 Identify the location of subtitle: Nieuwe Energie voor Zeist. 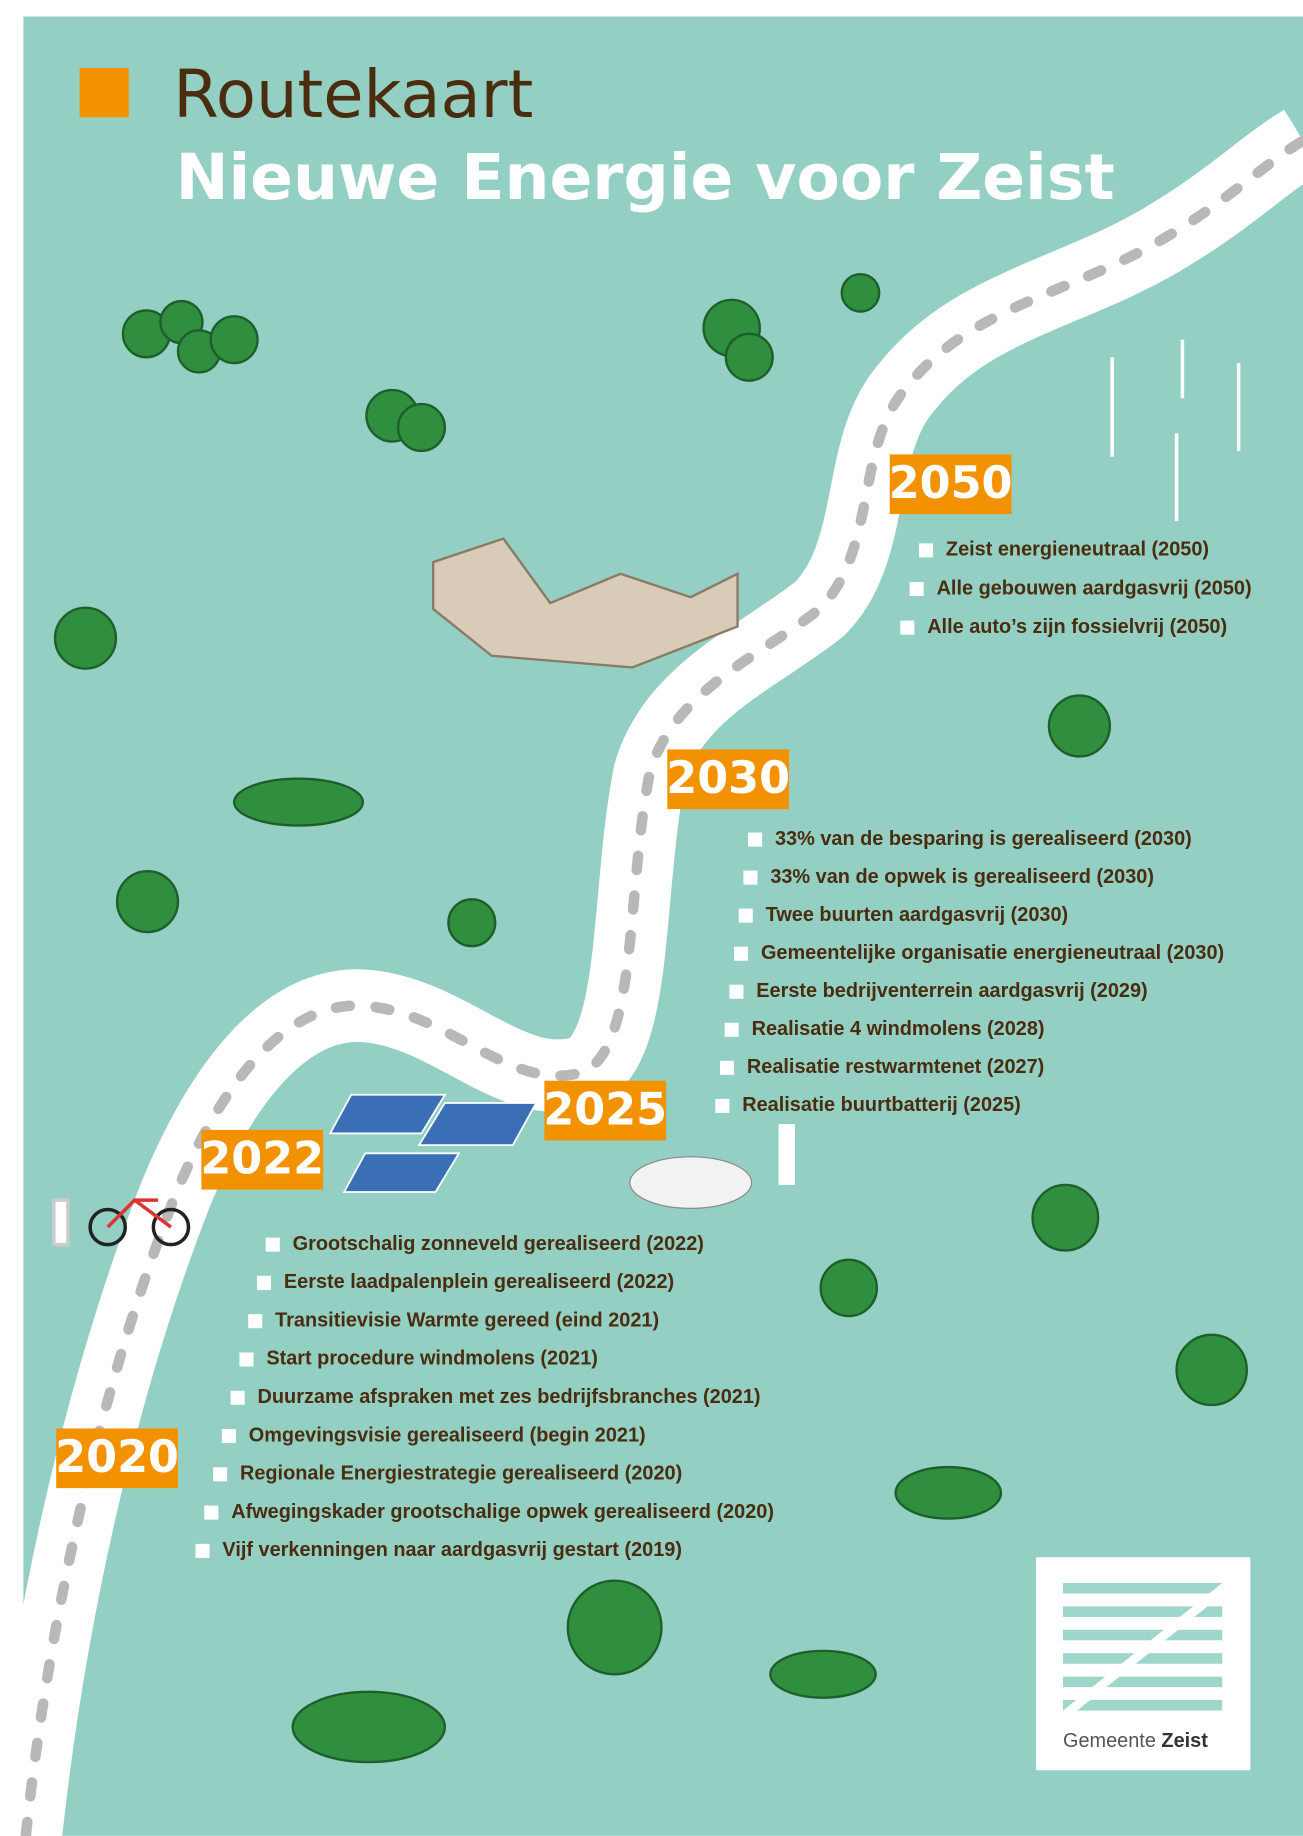
(645, 177).